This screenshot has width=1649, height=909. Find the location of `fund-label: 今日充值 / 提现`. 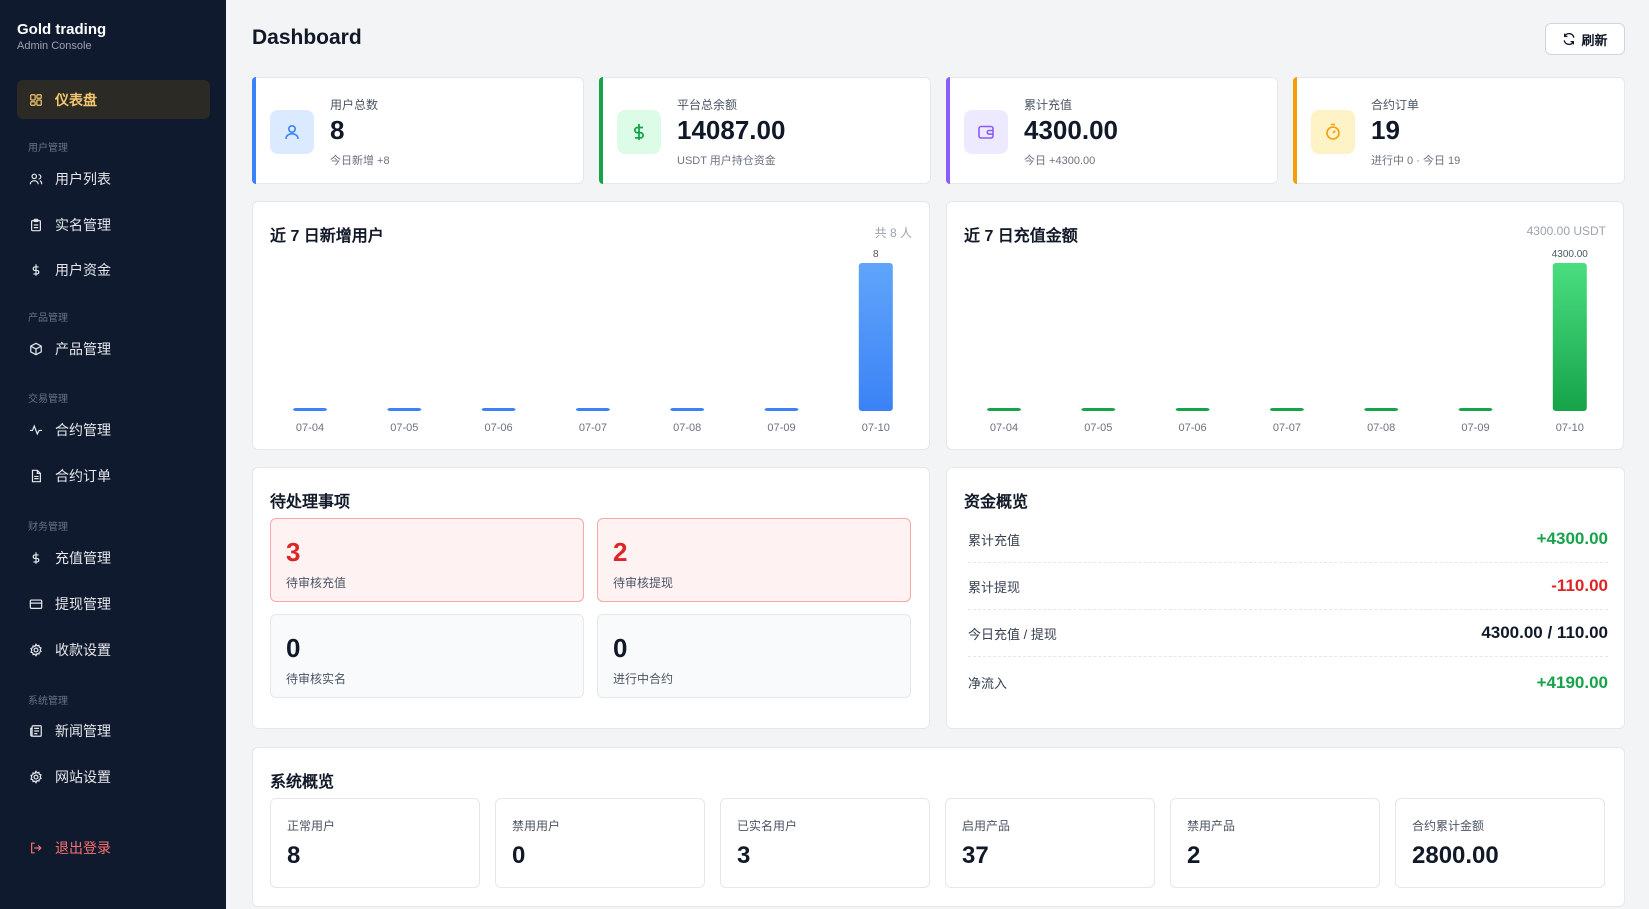

fund-label: 今日充值 / 提现 is located at coordinates (1012, 634).